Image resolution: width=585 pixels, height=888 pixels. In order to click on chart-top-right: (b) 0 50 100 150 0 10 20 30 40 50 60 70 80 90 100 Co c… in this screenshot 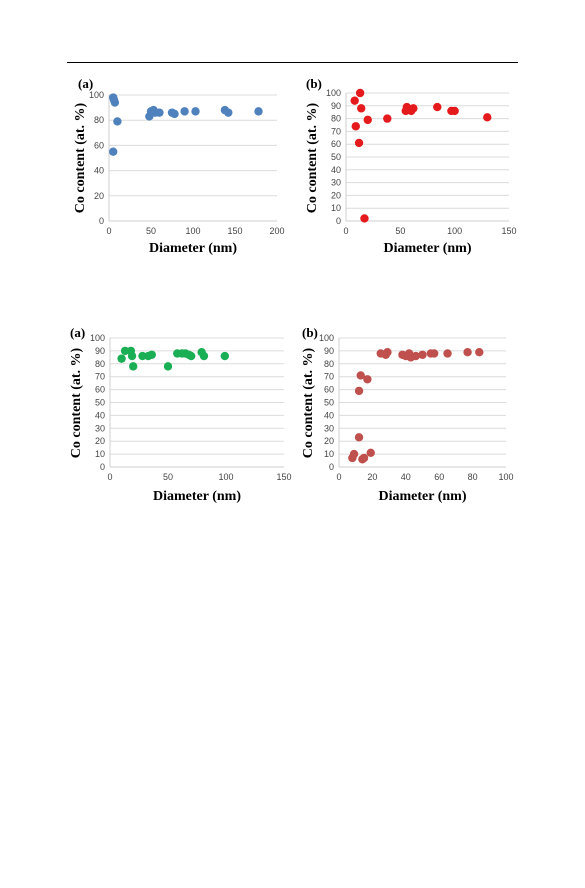, I will do `click(411, 166)`.